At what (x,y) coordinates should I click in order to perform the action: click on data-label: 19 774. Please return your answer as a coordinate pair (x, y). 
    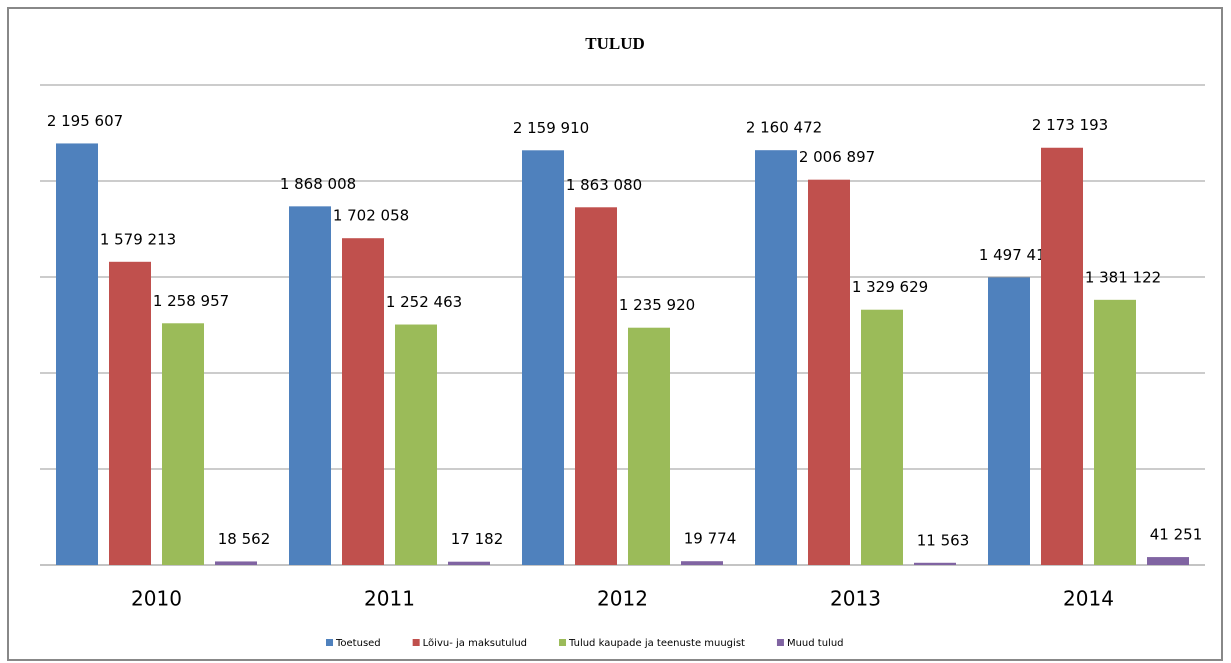
    Looking at the image, I should click on (710, 539).